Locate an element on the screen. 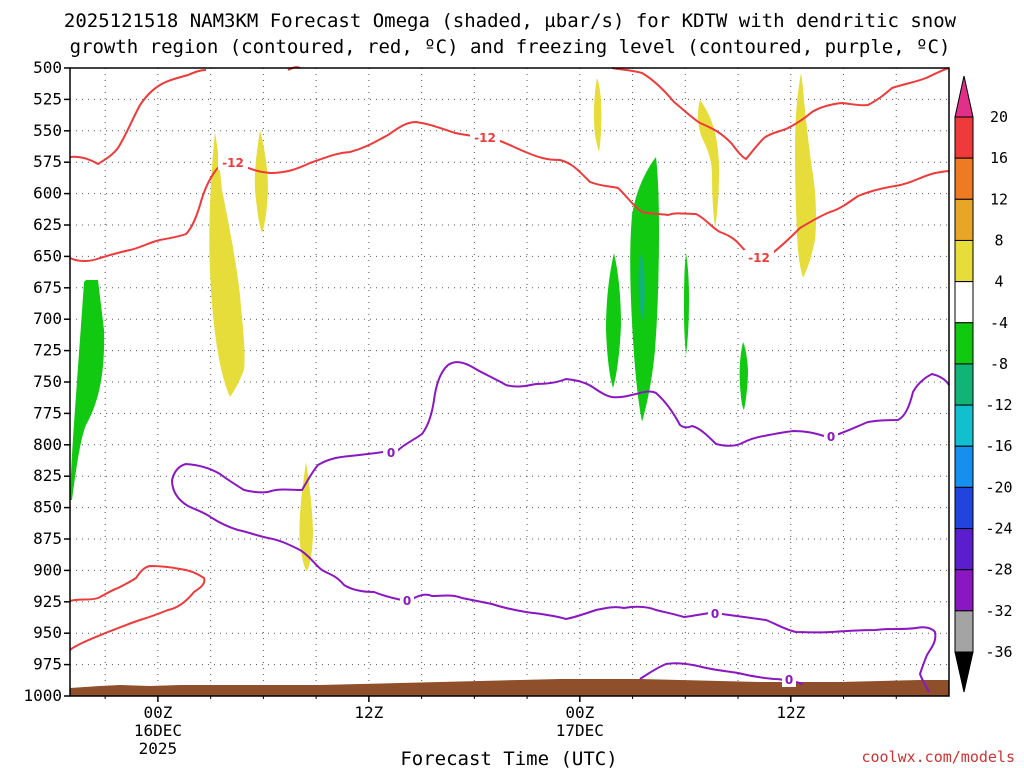 The height and width of the screenshot is (768, 1024). y-tick-label: 700 is located at coordinates (47, 318).